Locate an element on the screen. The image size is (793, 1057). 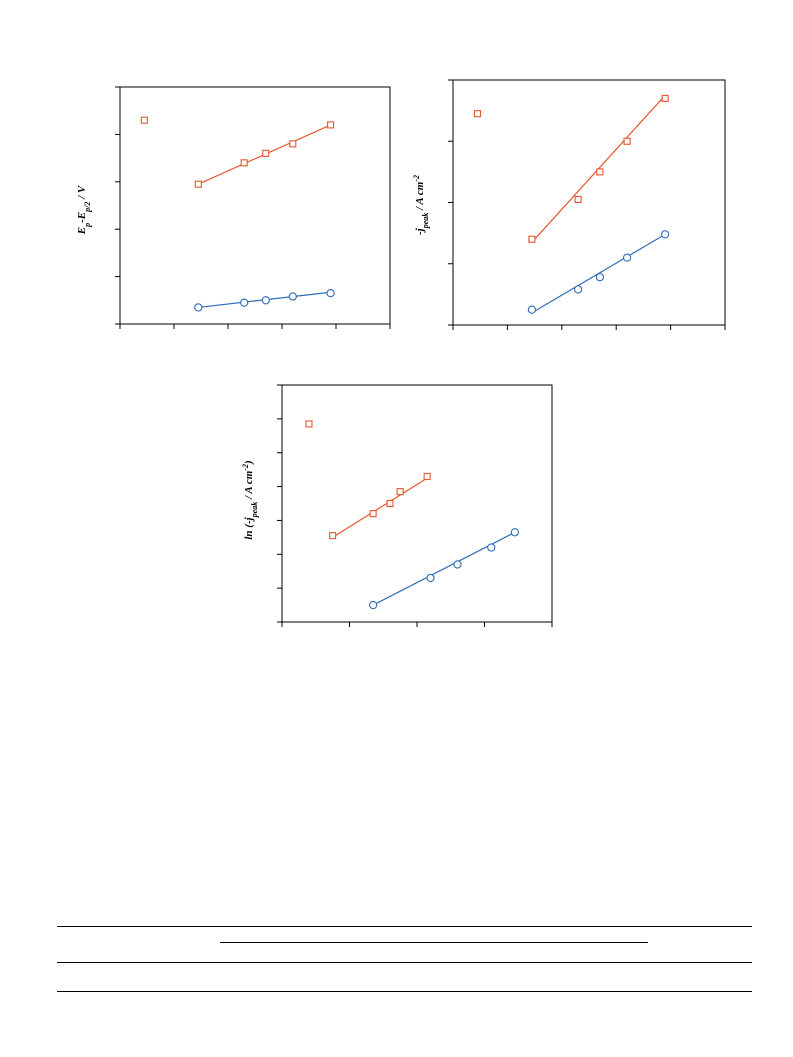
chart-jpeak: -jpeak / A cm-2 is located at coordinates (569, 204).